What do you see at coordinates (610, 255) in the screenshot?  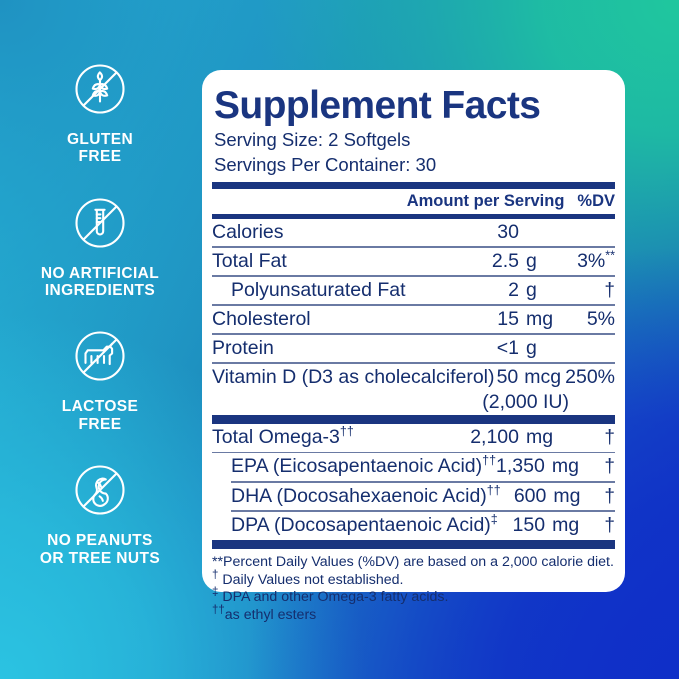 I see `footnote-marker: **` at bounding box center [610, 255].